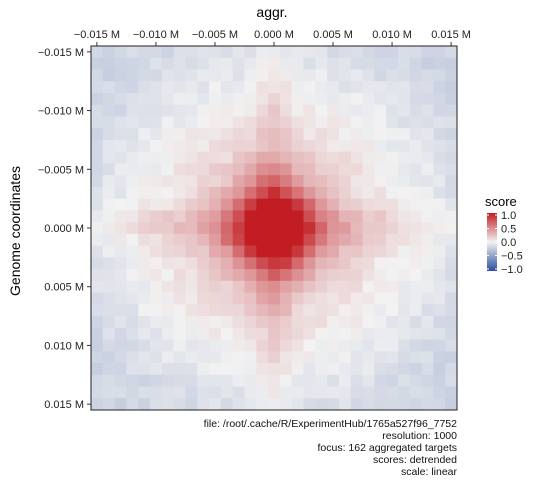 Image resolution: width=536 pixels, height=489 pixels. What do you see at coordinates (333, 35) in the screenshot?
I see `x-tick-label: 0.005 M` at bounding box center [333, 35].